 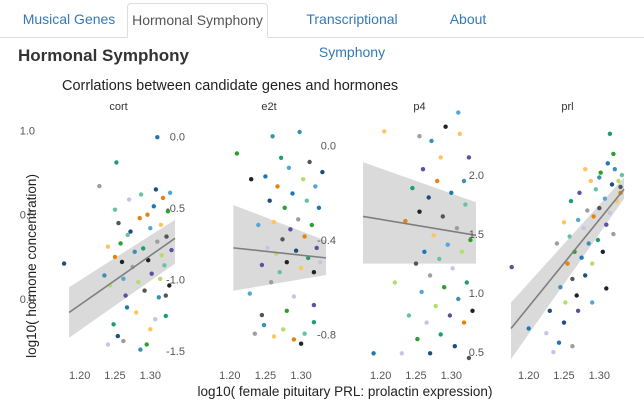 I want to click on y-tick-label: -1.0, so click(x=175, y=280).